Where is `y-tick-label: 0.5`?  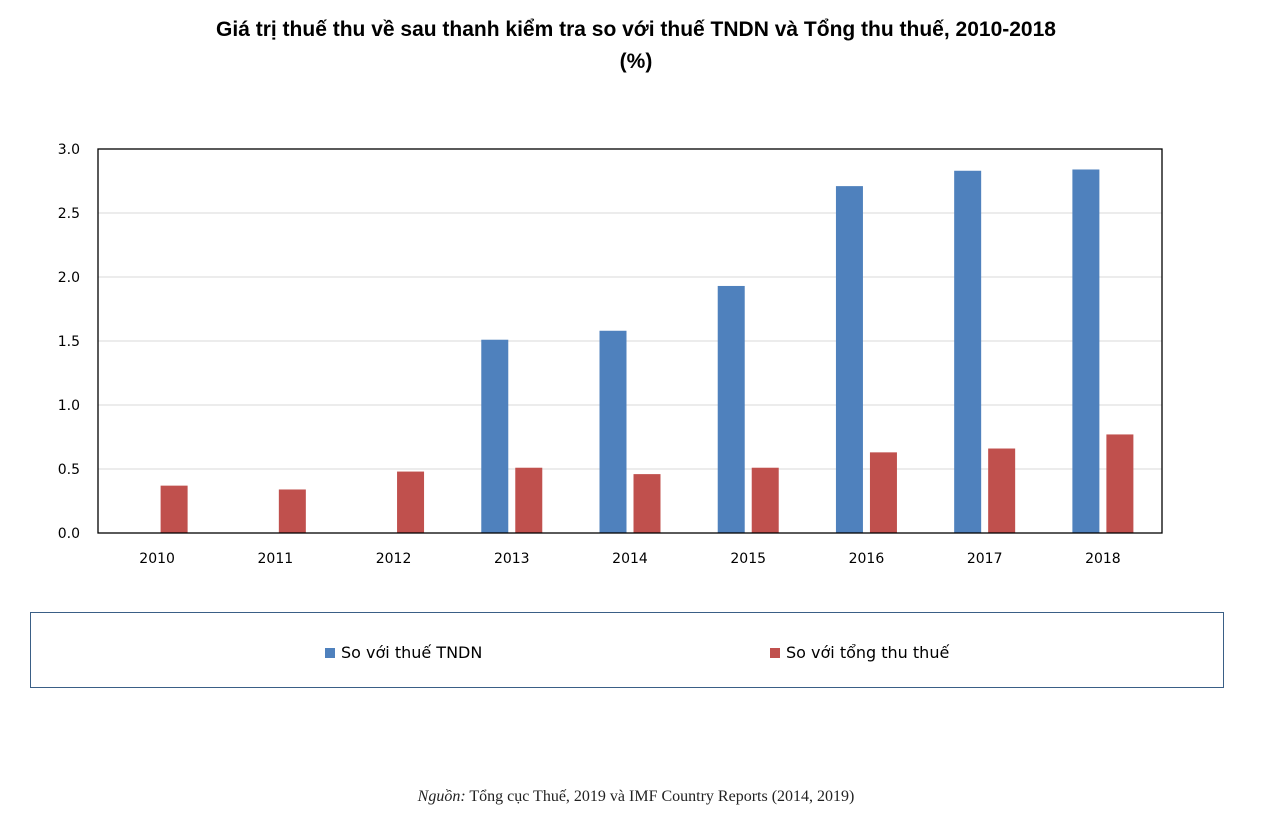
y-tick-label: 0.5 is located at coordinates (69, 470).